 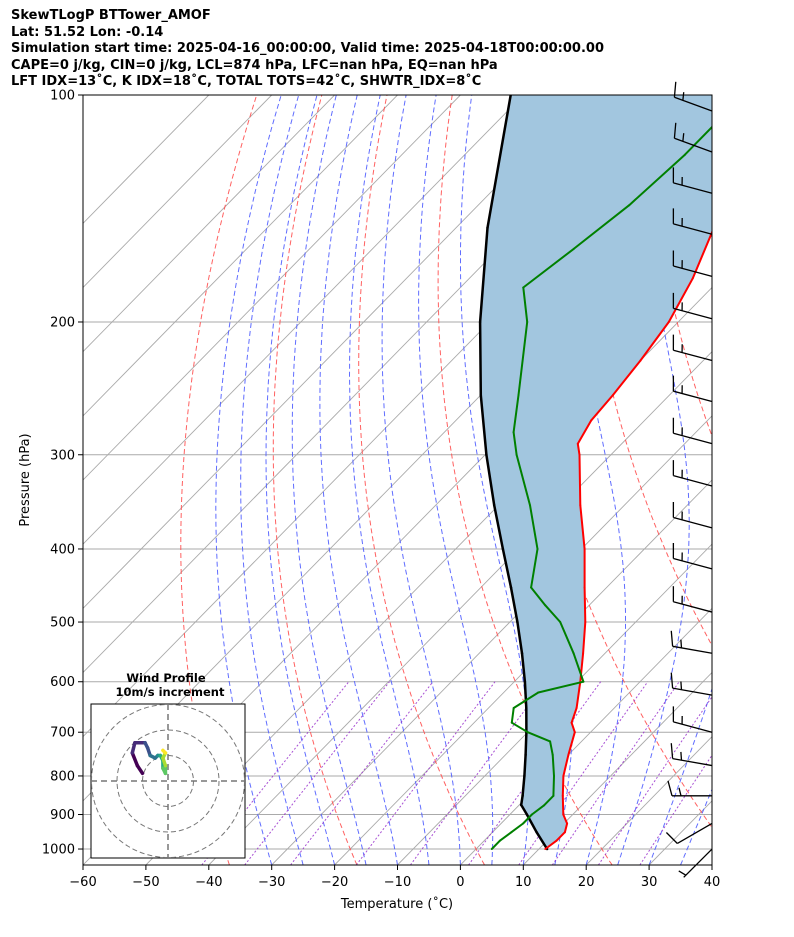 I want to click on x-tick-label: −60, so click(x=82, y=882).